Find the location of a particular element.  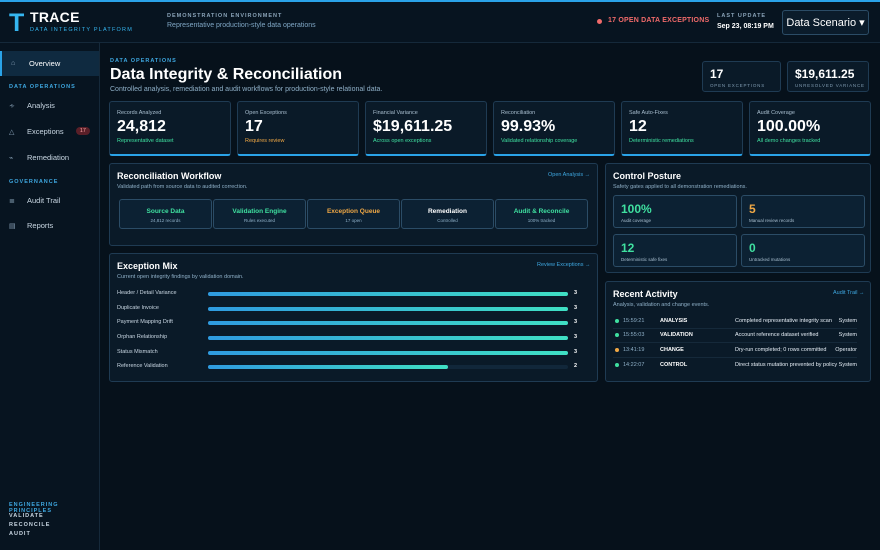

exception-count: 2 is located at coordinates (576, 366).